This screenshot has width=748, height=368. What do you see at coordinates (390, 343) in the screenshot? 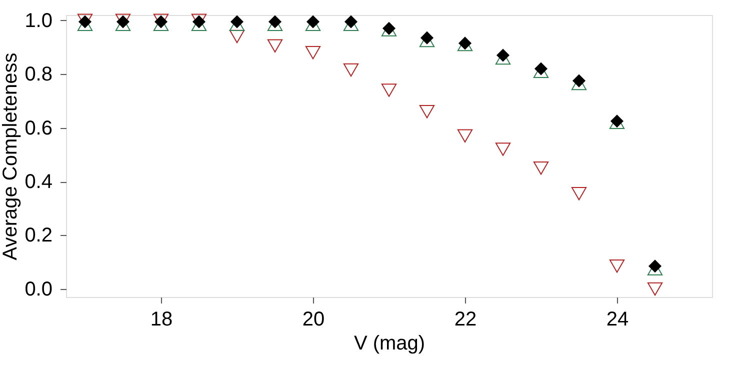
I see `x-axis-title: V (mag)` at bounding box center [390, 343].